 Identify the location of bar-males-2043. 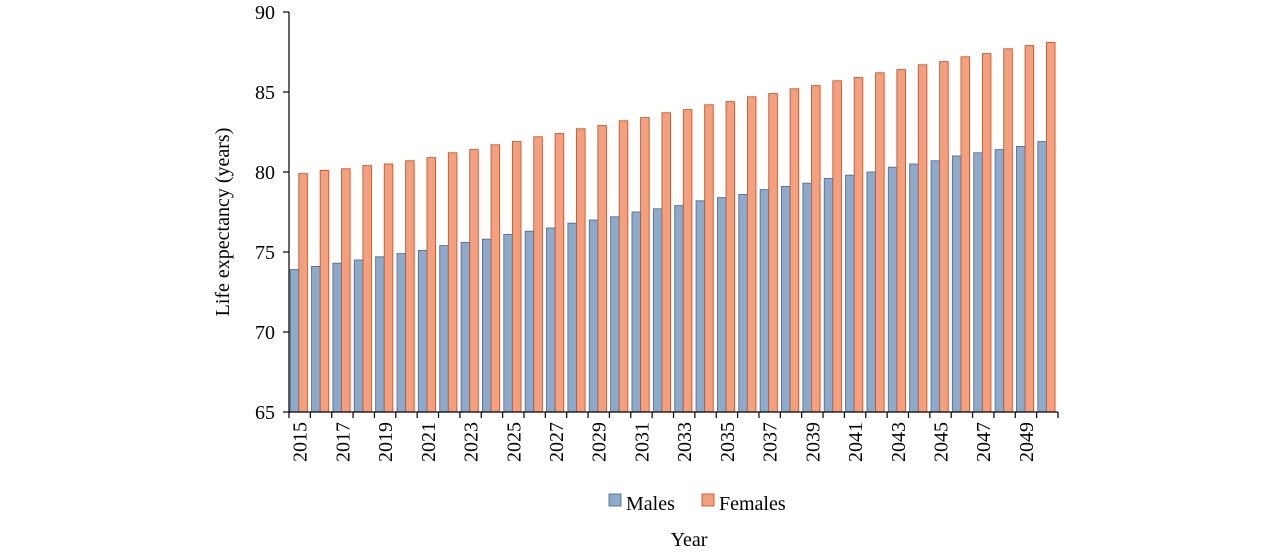
(892, 289).